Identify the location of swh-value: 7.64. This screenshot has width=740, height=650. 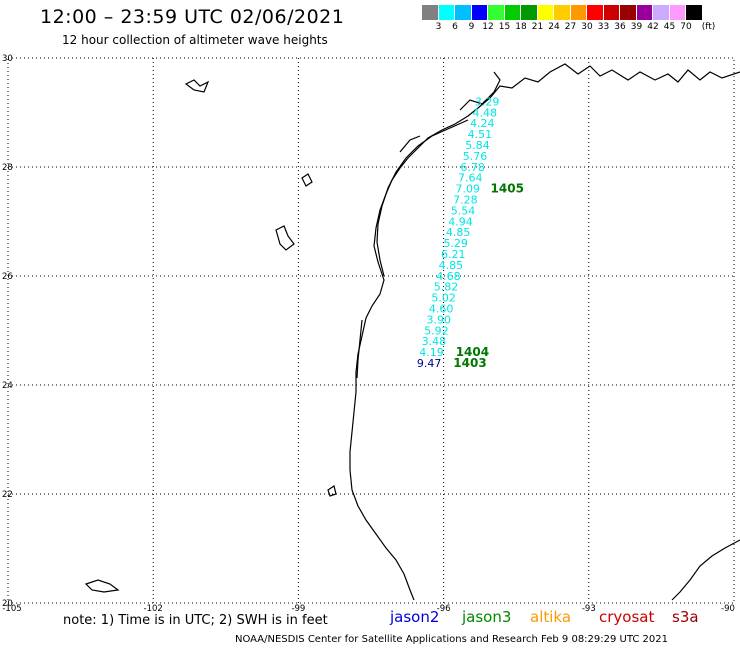
(470, 178).